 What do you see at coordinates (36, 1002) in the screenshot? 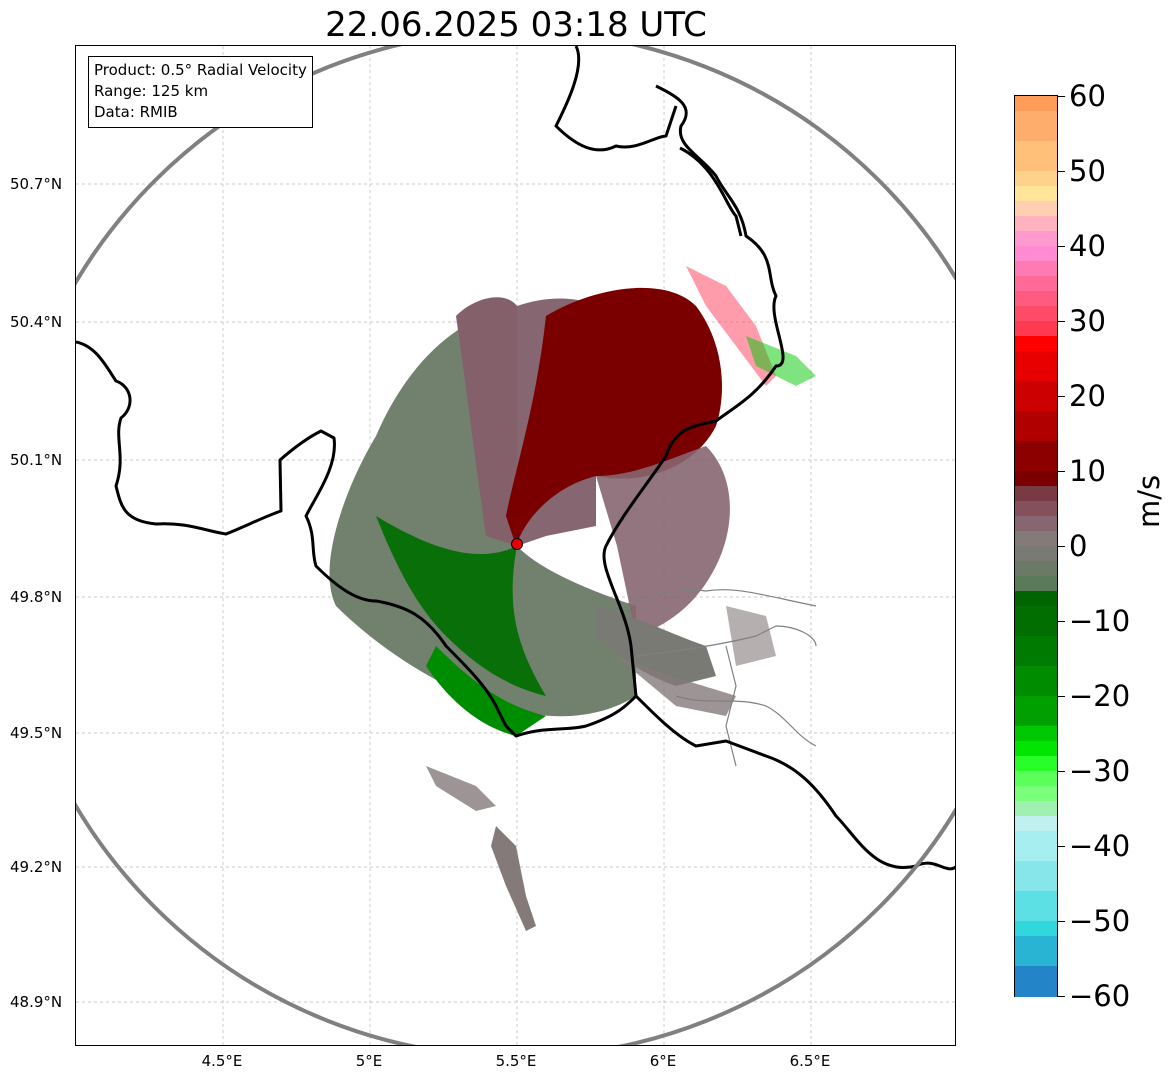
I see `lat-label: 48.9°N` at bounding box center [36, 1002].